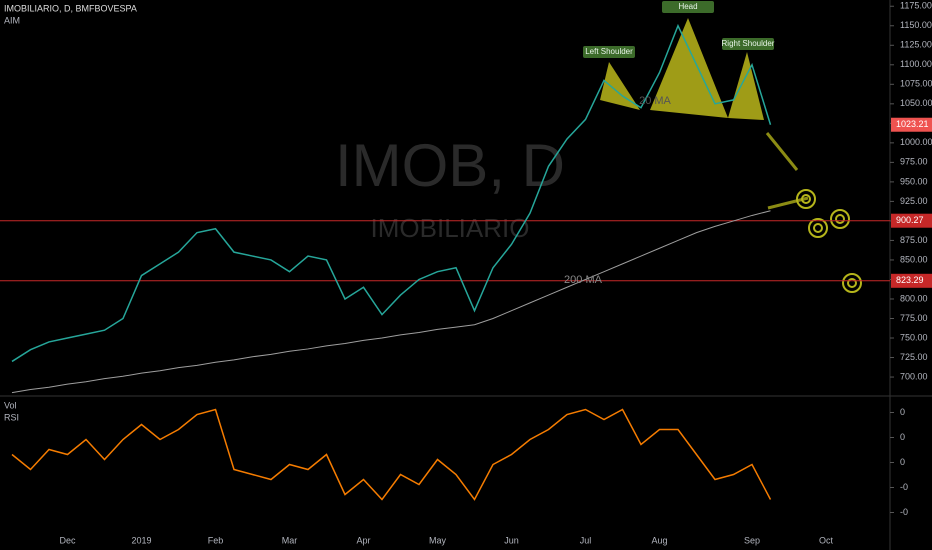 This screenshot has width=932, height=550. I want to click on y-tick-label: 750.00, so click(914, 337).